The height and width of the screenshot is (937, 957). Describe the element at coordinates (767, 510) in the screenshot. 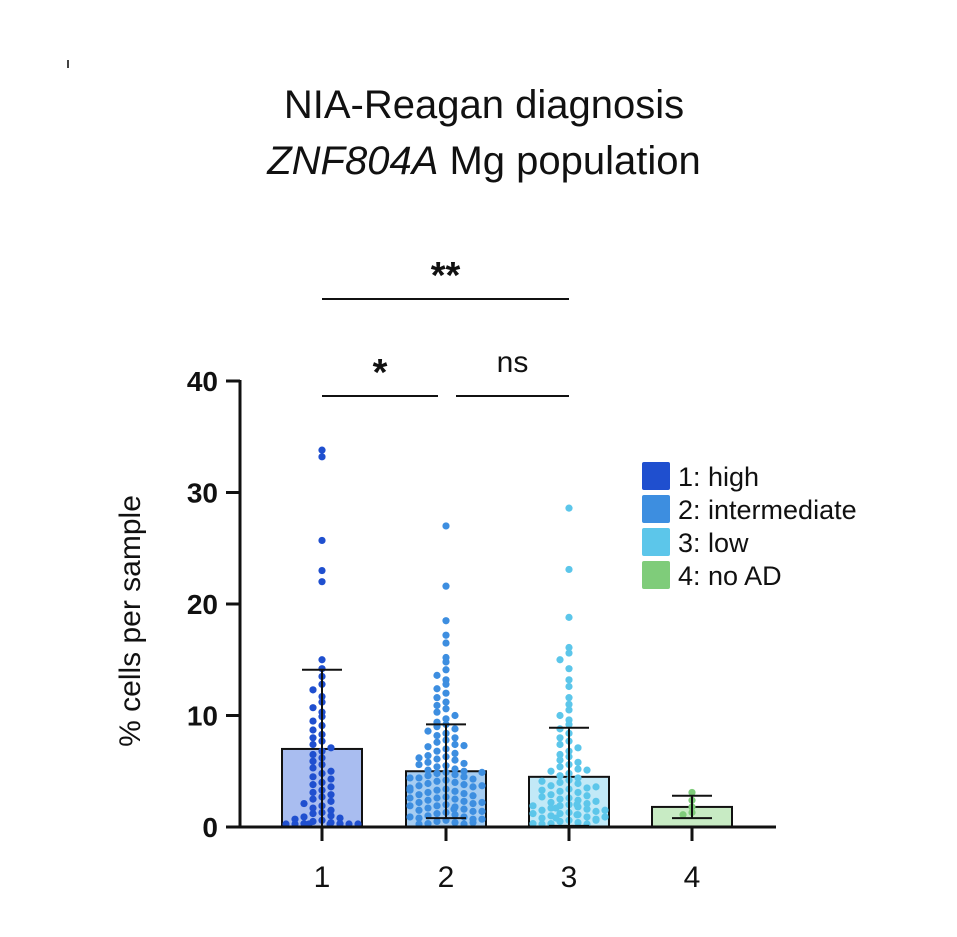

I see `legend-label: 2: intermediate` at that location.